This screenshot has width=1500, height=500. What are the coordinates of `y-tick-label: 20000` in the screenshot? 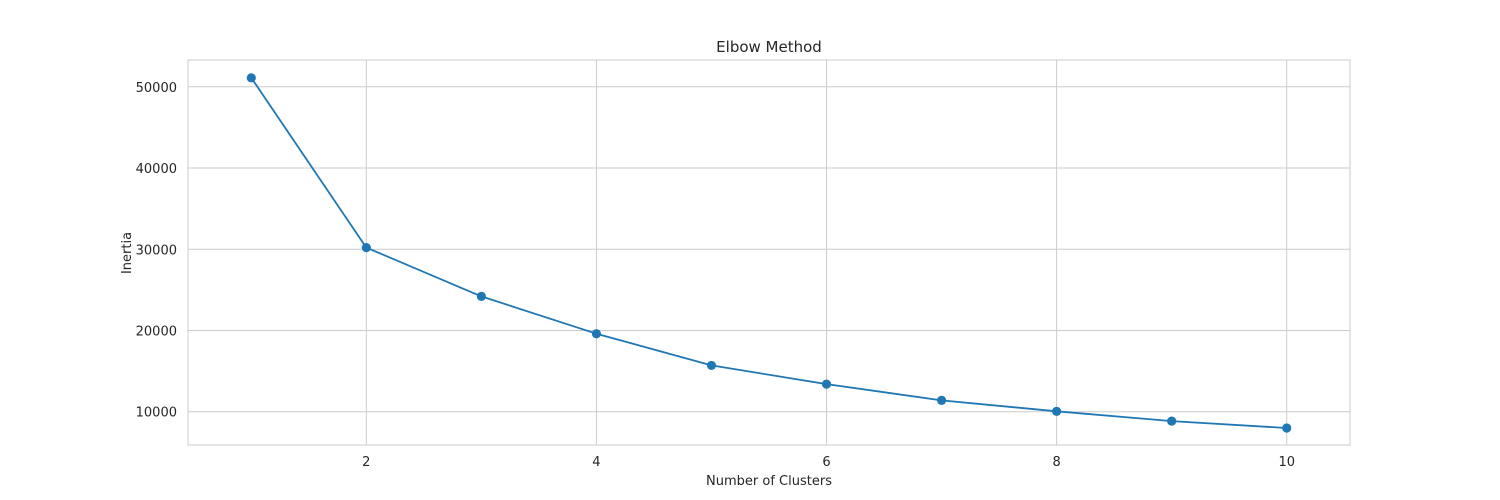 It's located at (156, 331).